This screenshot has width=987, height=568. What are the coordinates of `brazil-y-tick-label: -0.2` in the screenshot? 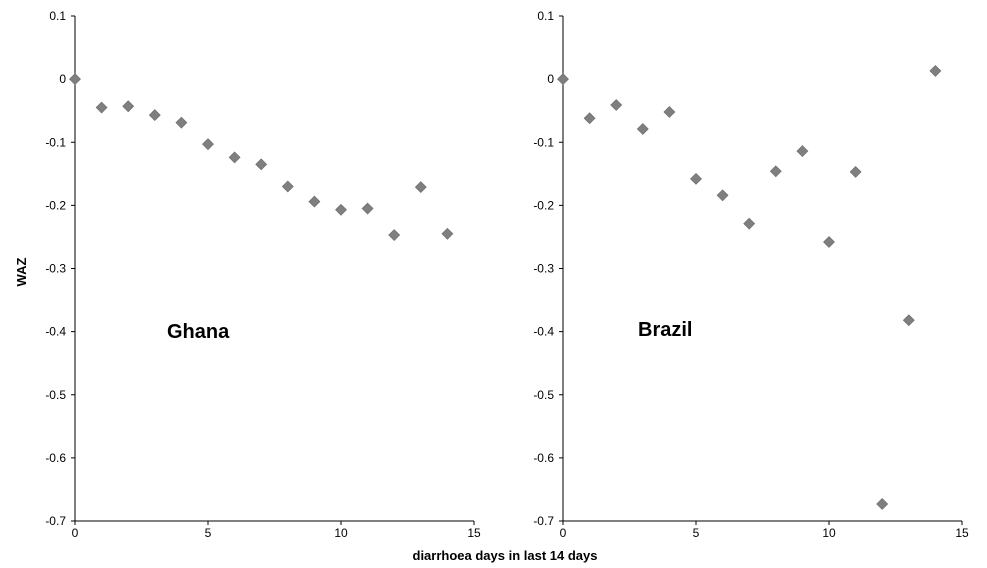 It's located at (543, 205).